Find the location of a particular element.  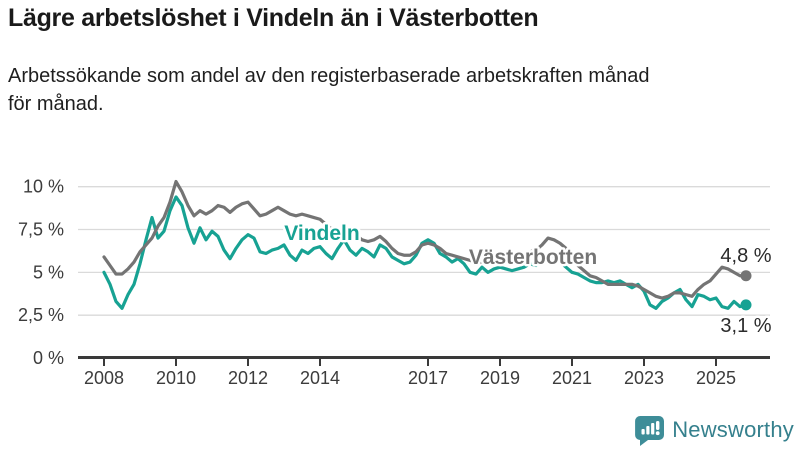

vasterbotten-end-dot is located at coordinates (746, 276).